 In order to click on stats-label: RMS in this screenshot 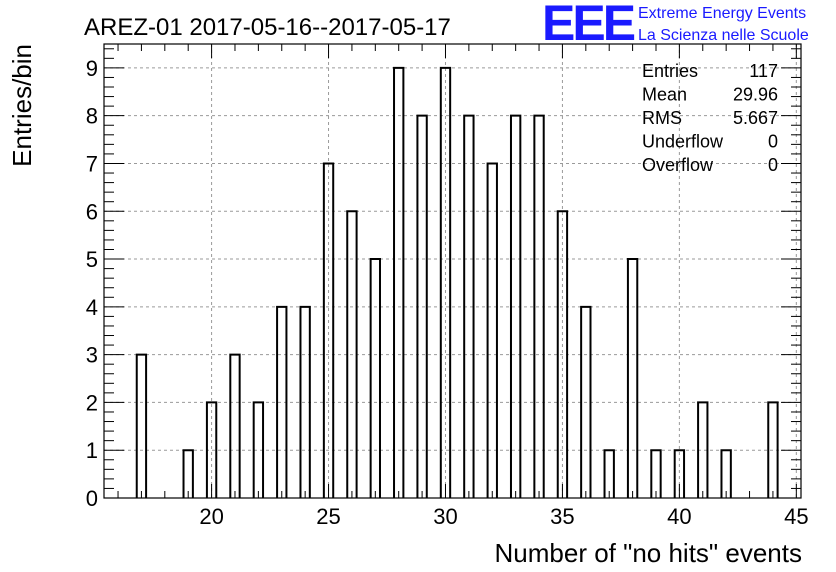, I will do `click(662, 118)`.